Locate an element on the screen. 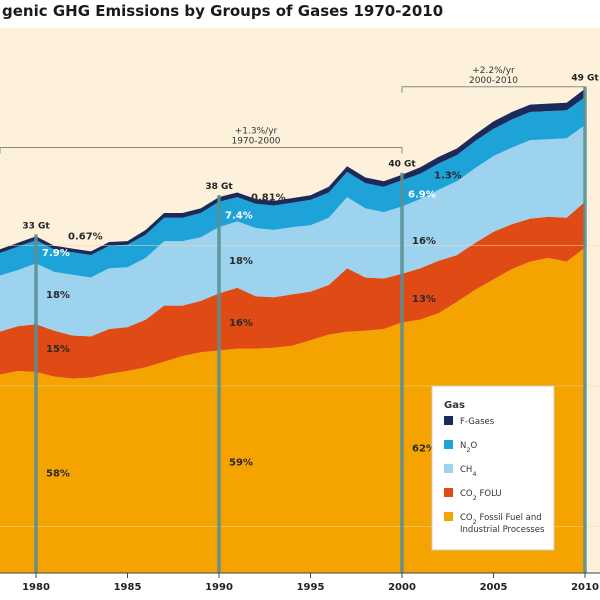 The height and width of the screenshot is (600, 600). pct-1980-1: 15% is located at coordinates (58, 349).